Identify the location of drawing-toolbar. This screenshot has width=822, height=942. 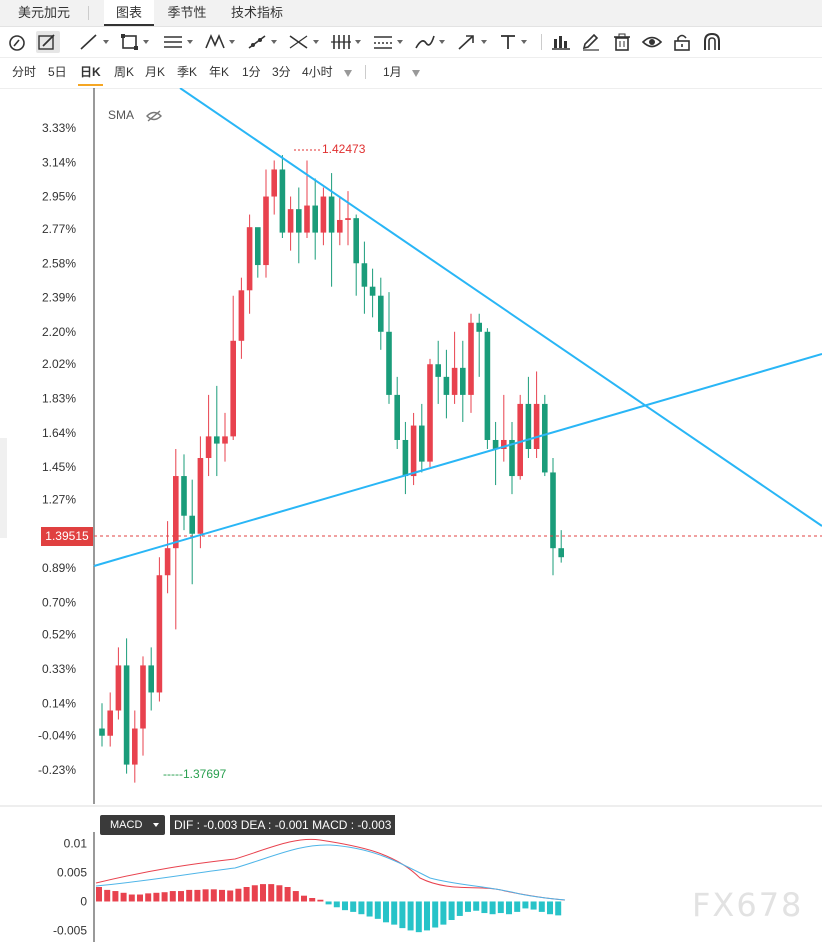
(411, 42).